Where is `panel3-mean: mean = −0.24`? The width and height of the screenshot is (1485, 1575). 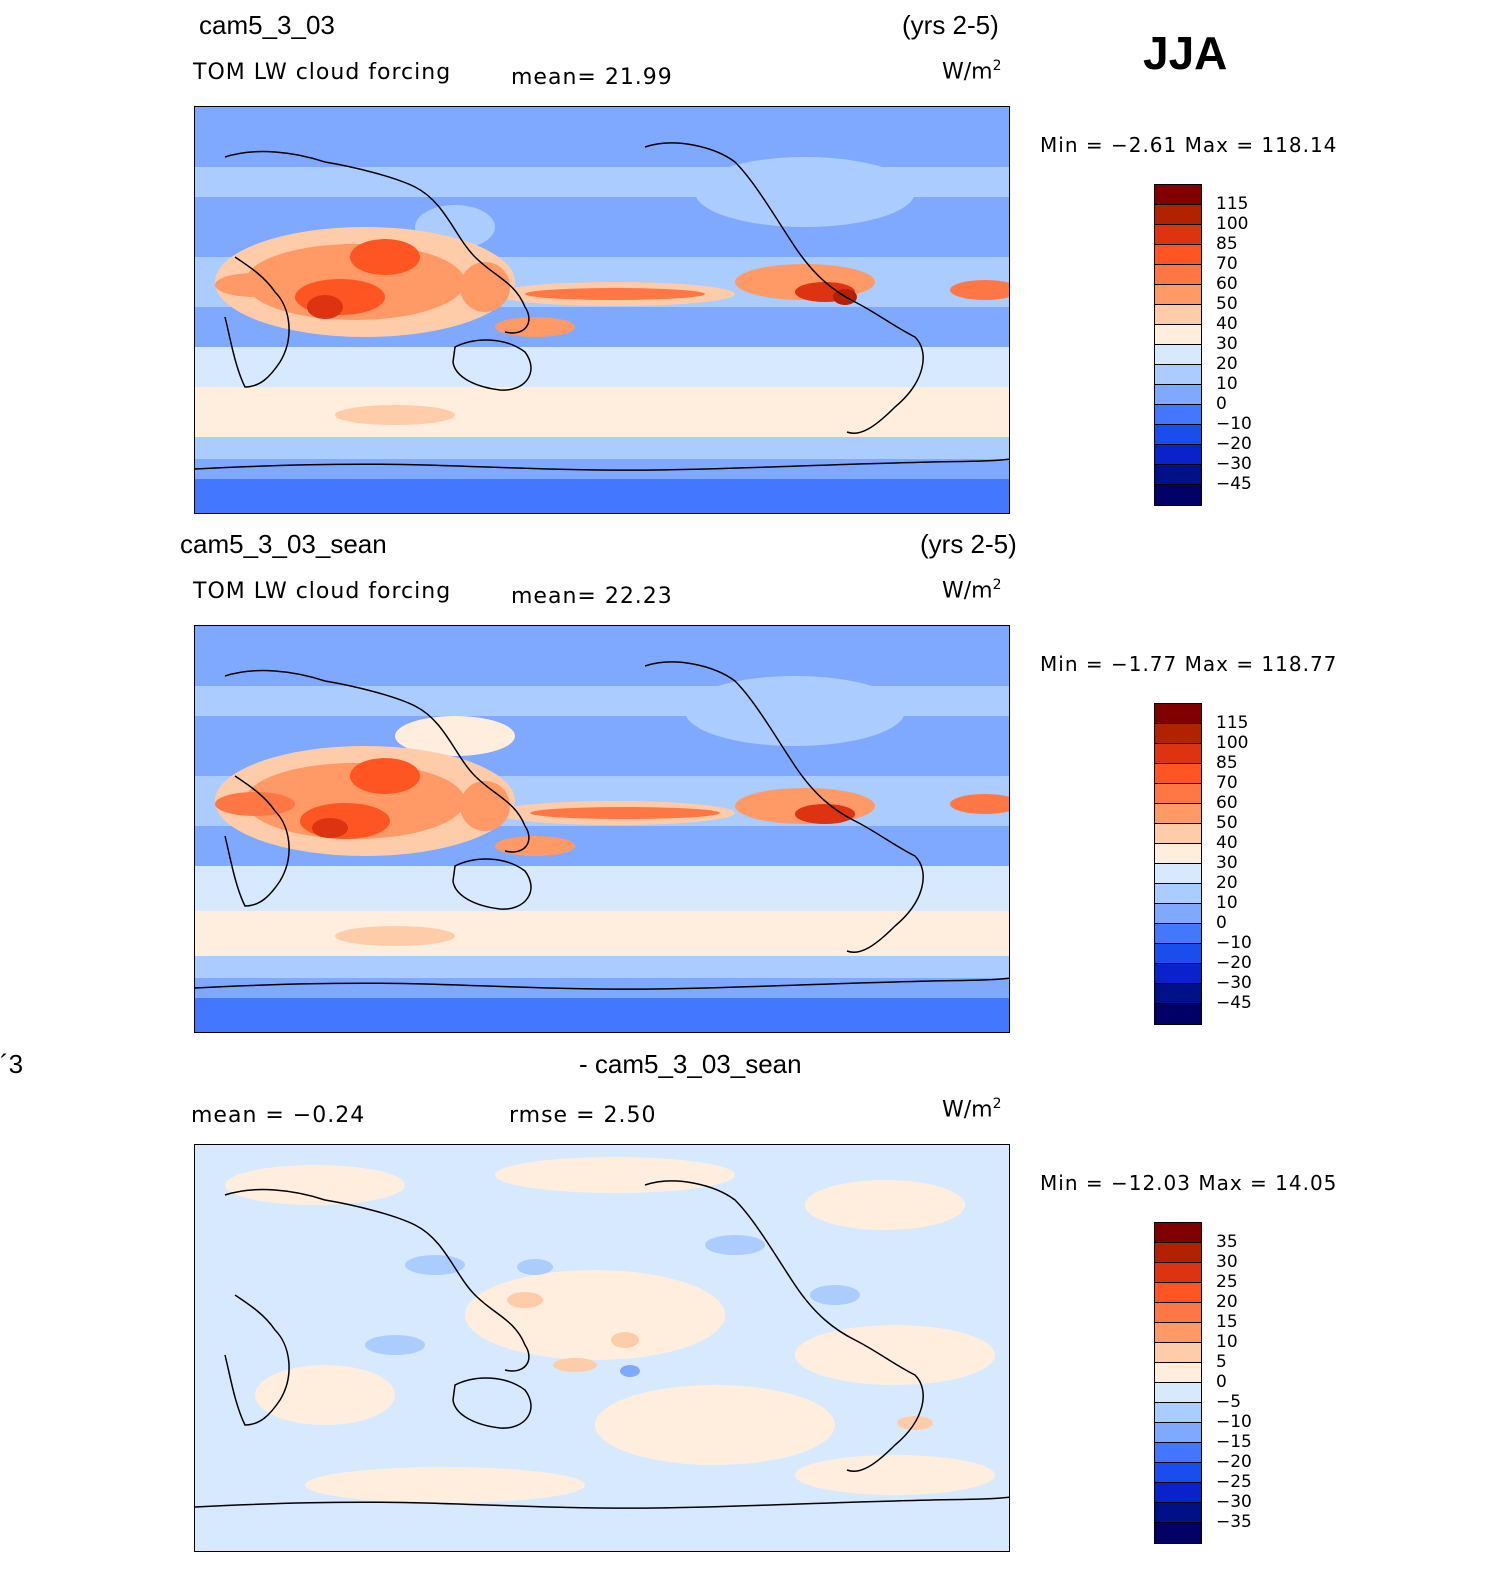 panel3-mean: mean = −0.24 is located at coordinates (278, 1115).